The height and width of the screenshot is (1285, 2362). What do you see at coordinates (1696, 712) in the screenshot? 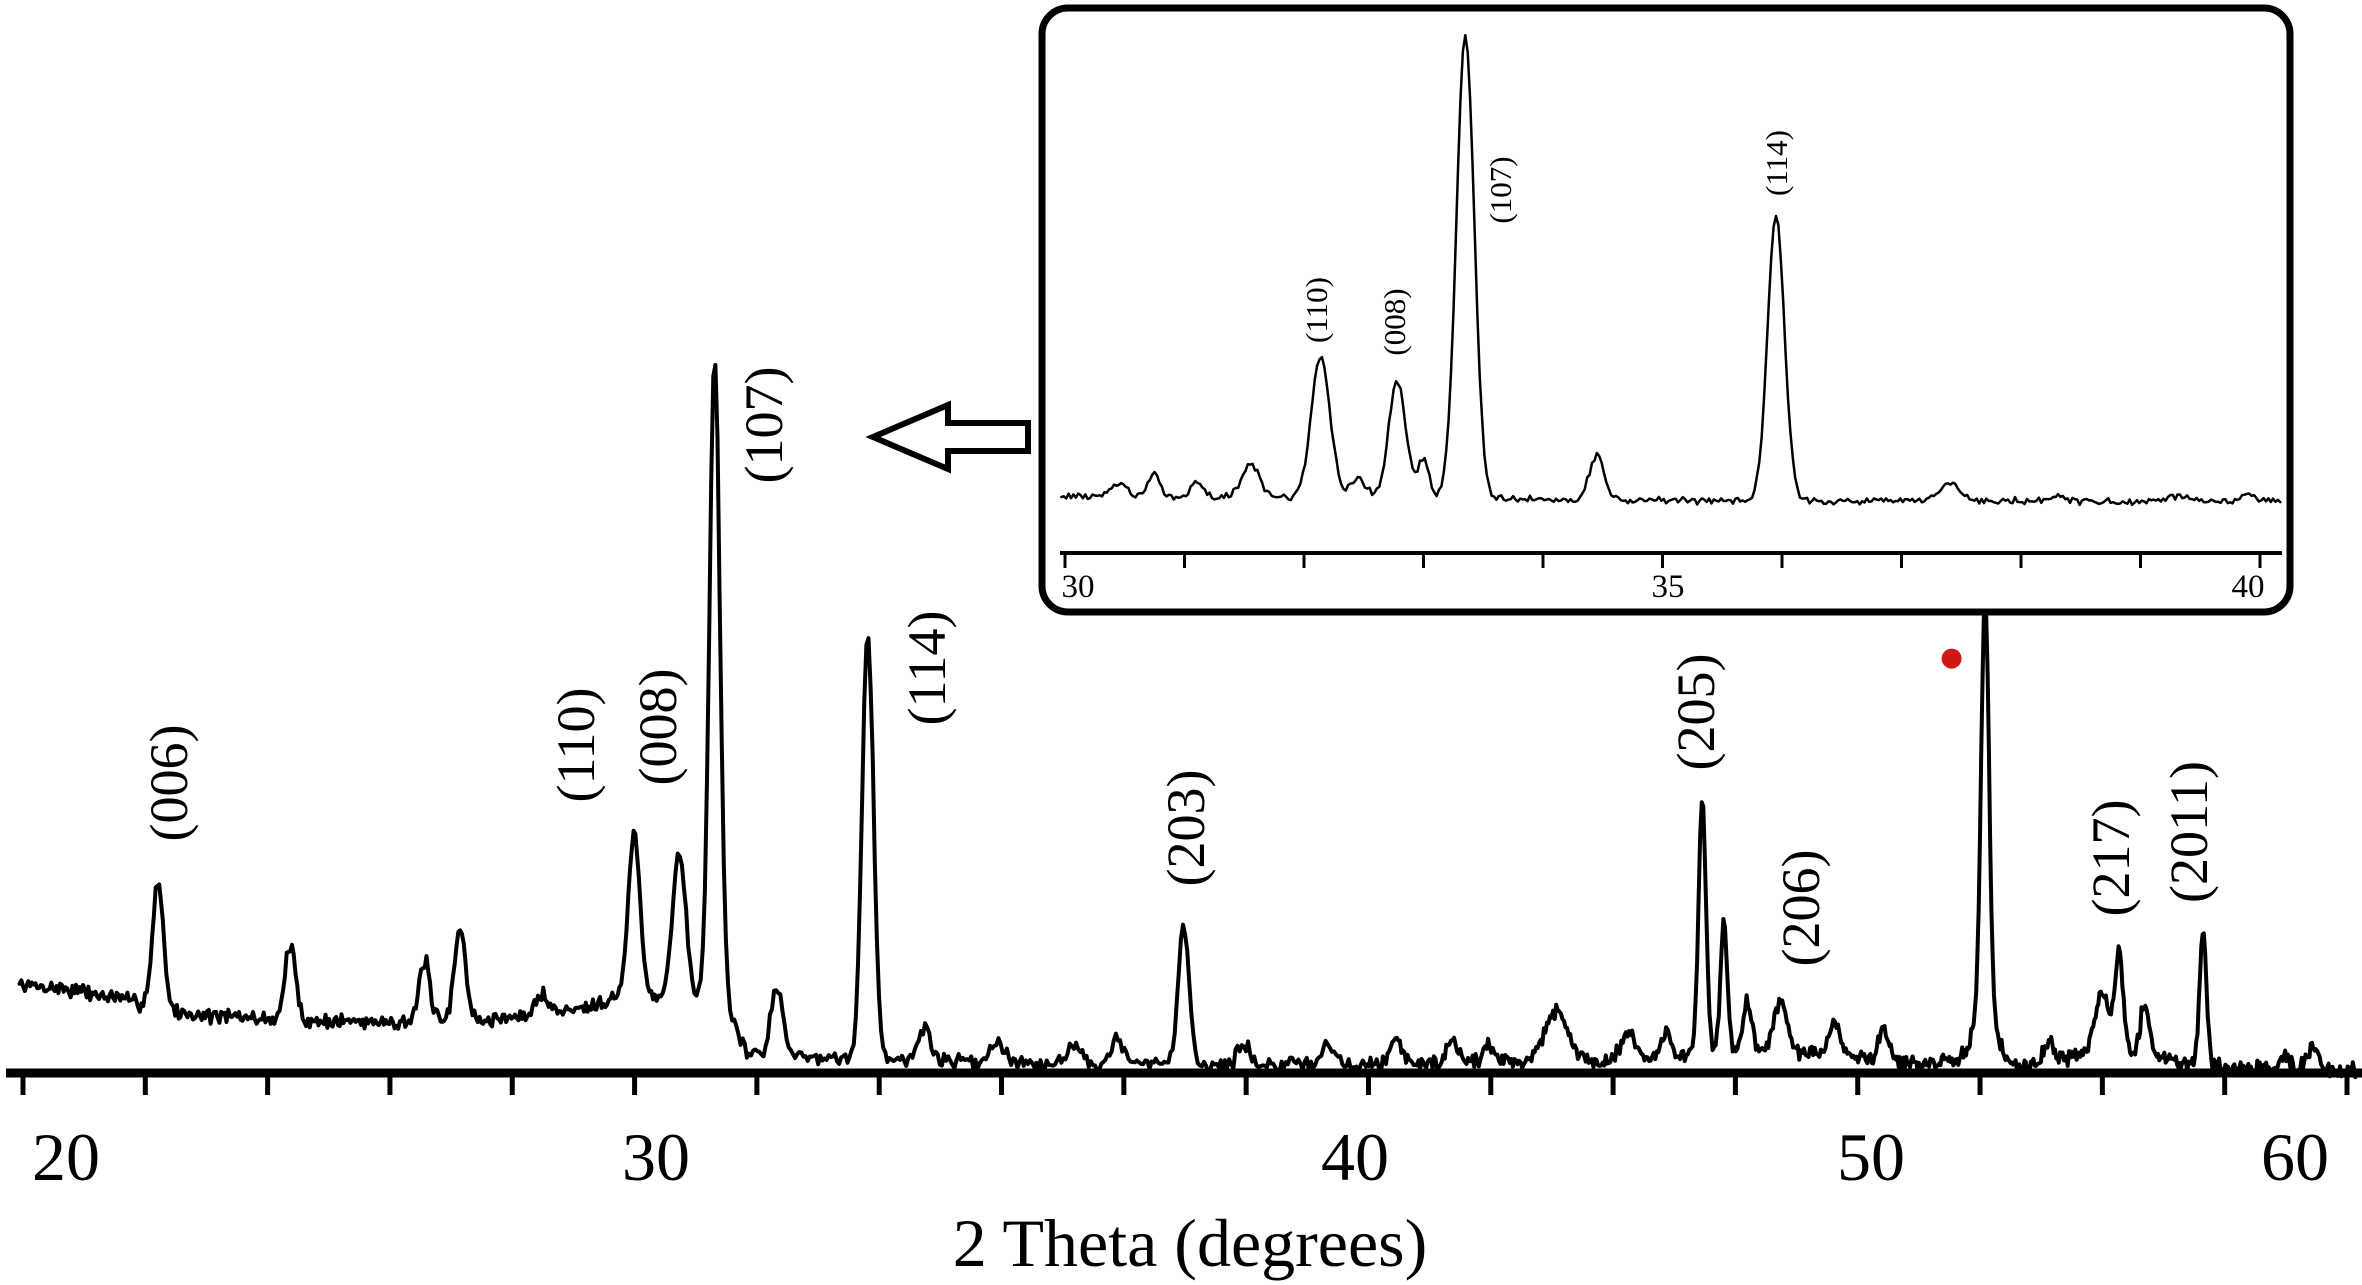
I see `peak-label-205: (205)` at bounding box center [1696, 712].